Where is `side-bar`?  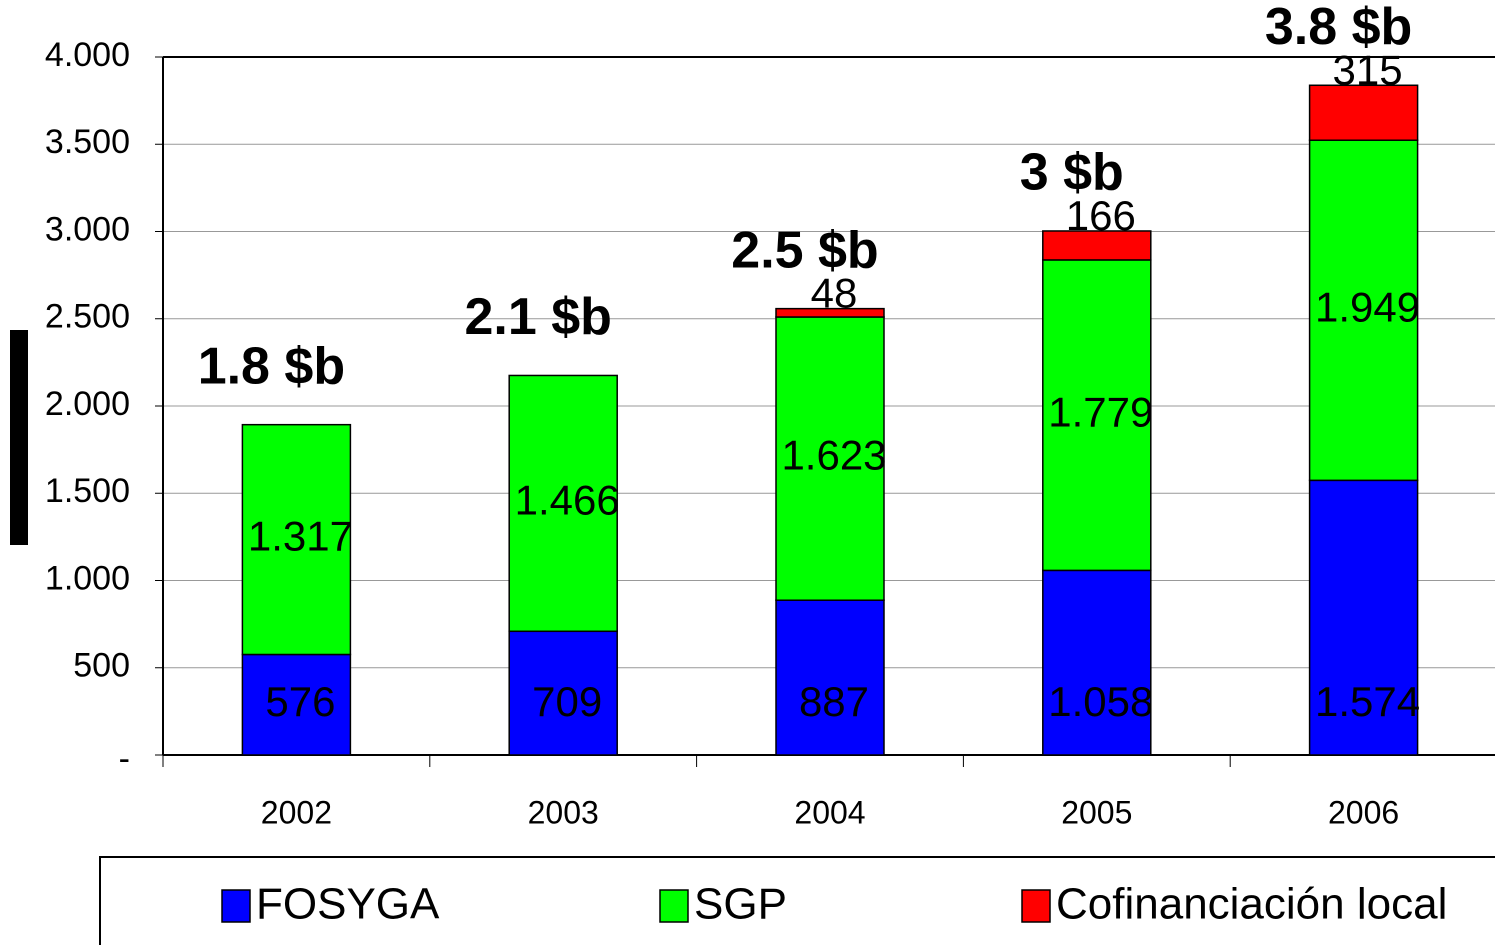
side-bar is located at coordinates (19, 437).